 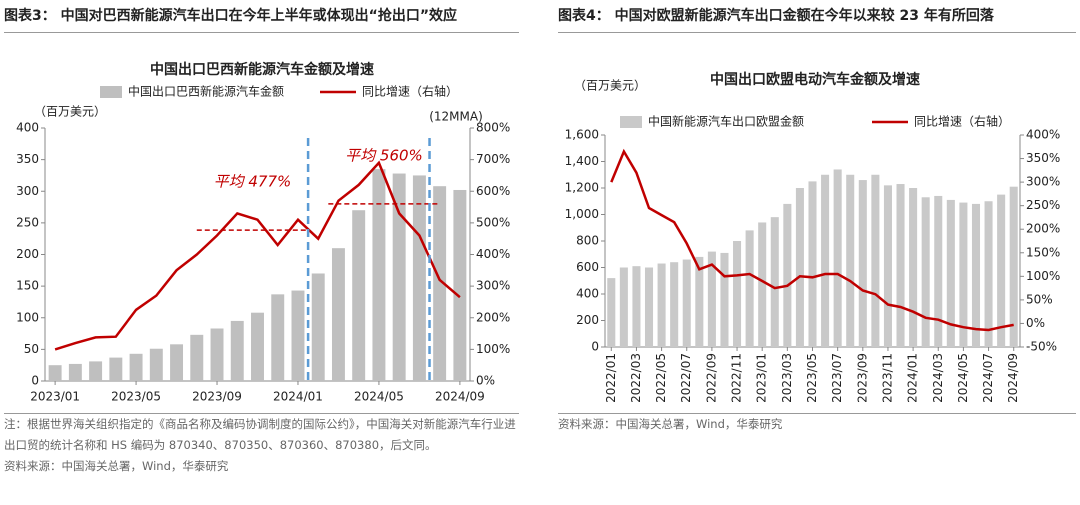 What do you see at coordinates (27, 286) in the screenshot?
I see `y-tick-label: 150` at bounding box center [27, 286].